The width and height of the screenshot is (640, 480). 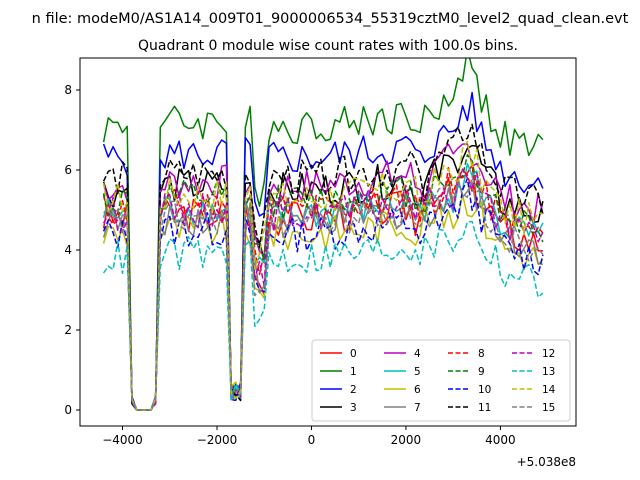 What do you see at coordinates (353, 372) in the screenshot?
I see `legend-label-1: 1` at bounding box center [353, 372].